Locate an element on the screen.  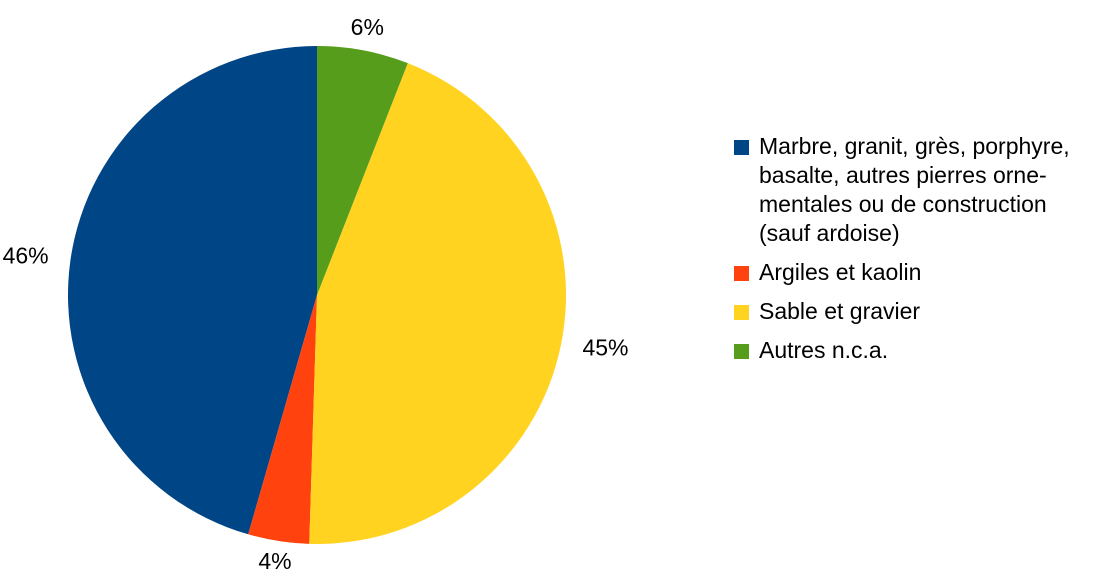
pie-slice-argiles is located at coordinates (282, 419).